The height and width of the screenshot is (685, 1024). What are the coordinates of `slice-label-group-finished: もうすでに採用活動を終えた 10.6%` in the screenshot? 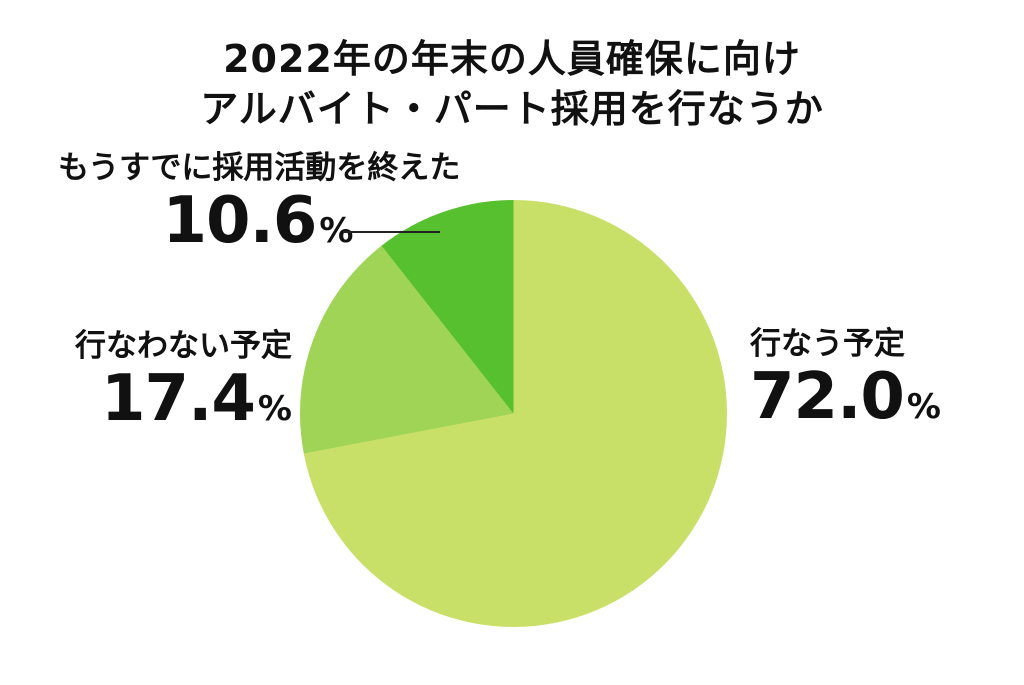 It's located at (259, 208).